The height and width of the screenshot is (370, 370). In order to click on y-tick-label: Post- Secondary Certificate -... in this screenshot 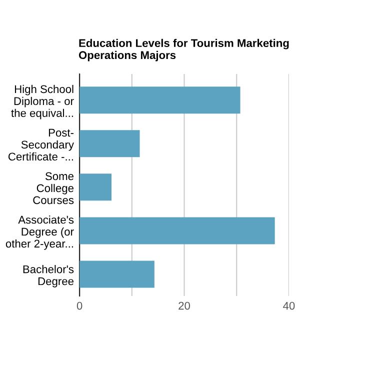, I will do `click(41, 144)`.